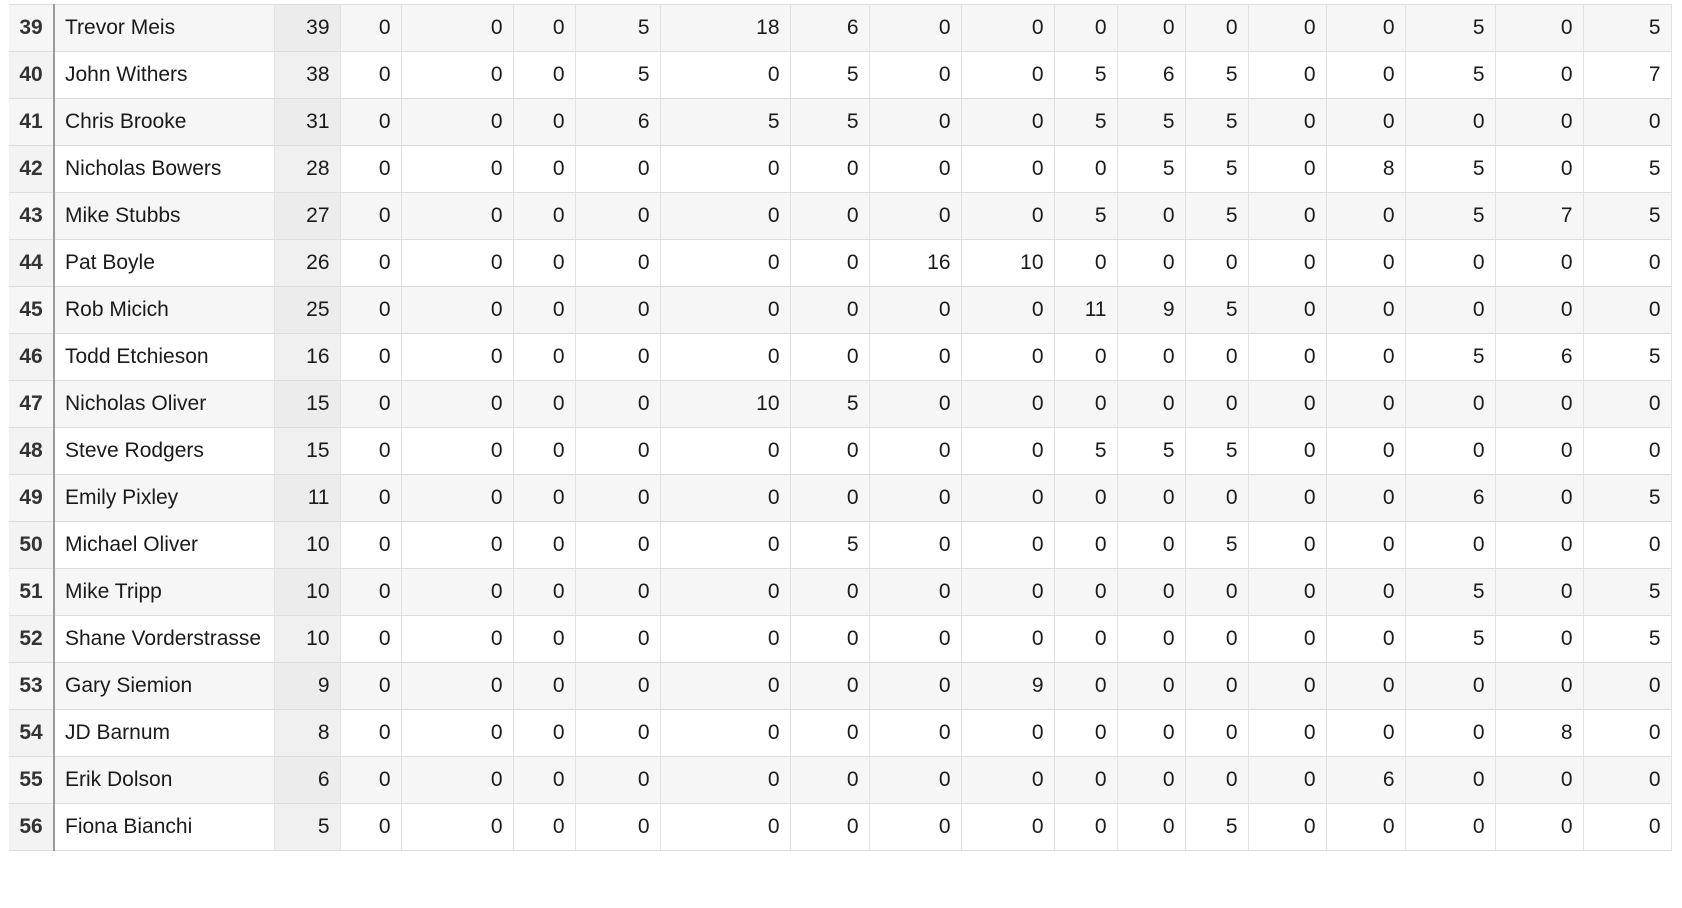 This screenshot has width=1682, height=908. Describe the element at coordinates (1366, 169) in the screenshot. I see `score-cell: 8` at that location.